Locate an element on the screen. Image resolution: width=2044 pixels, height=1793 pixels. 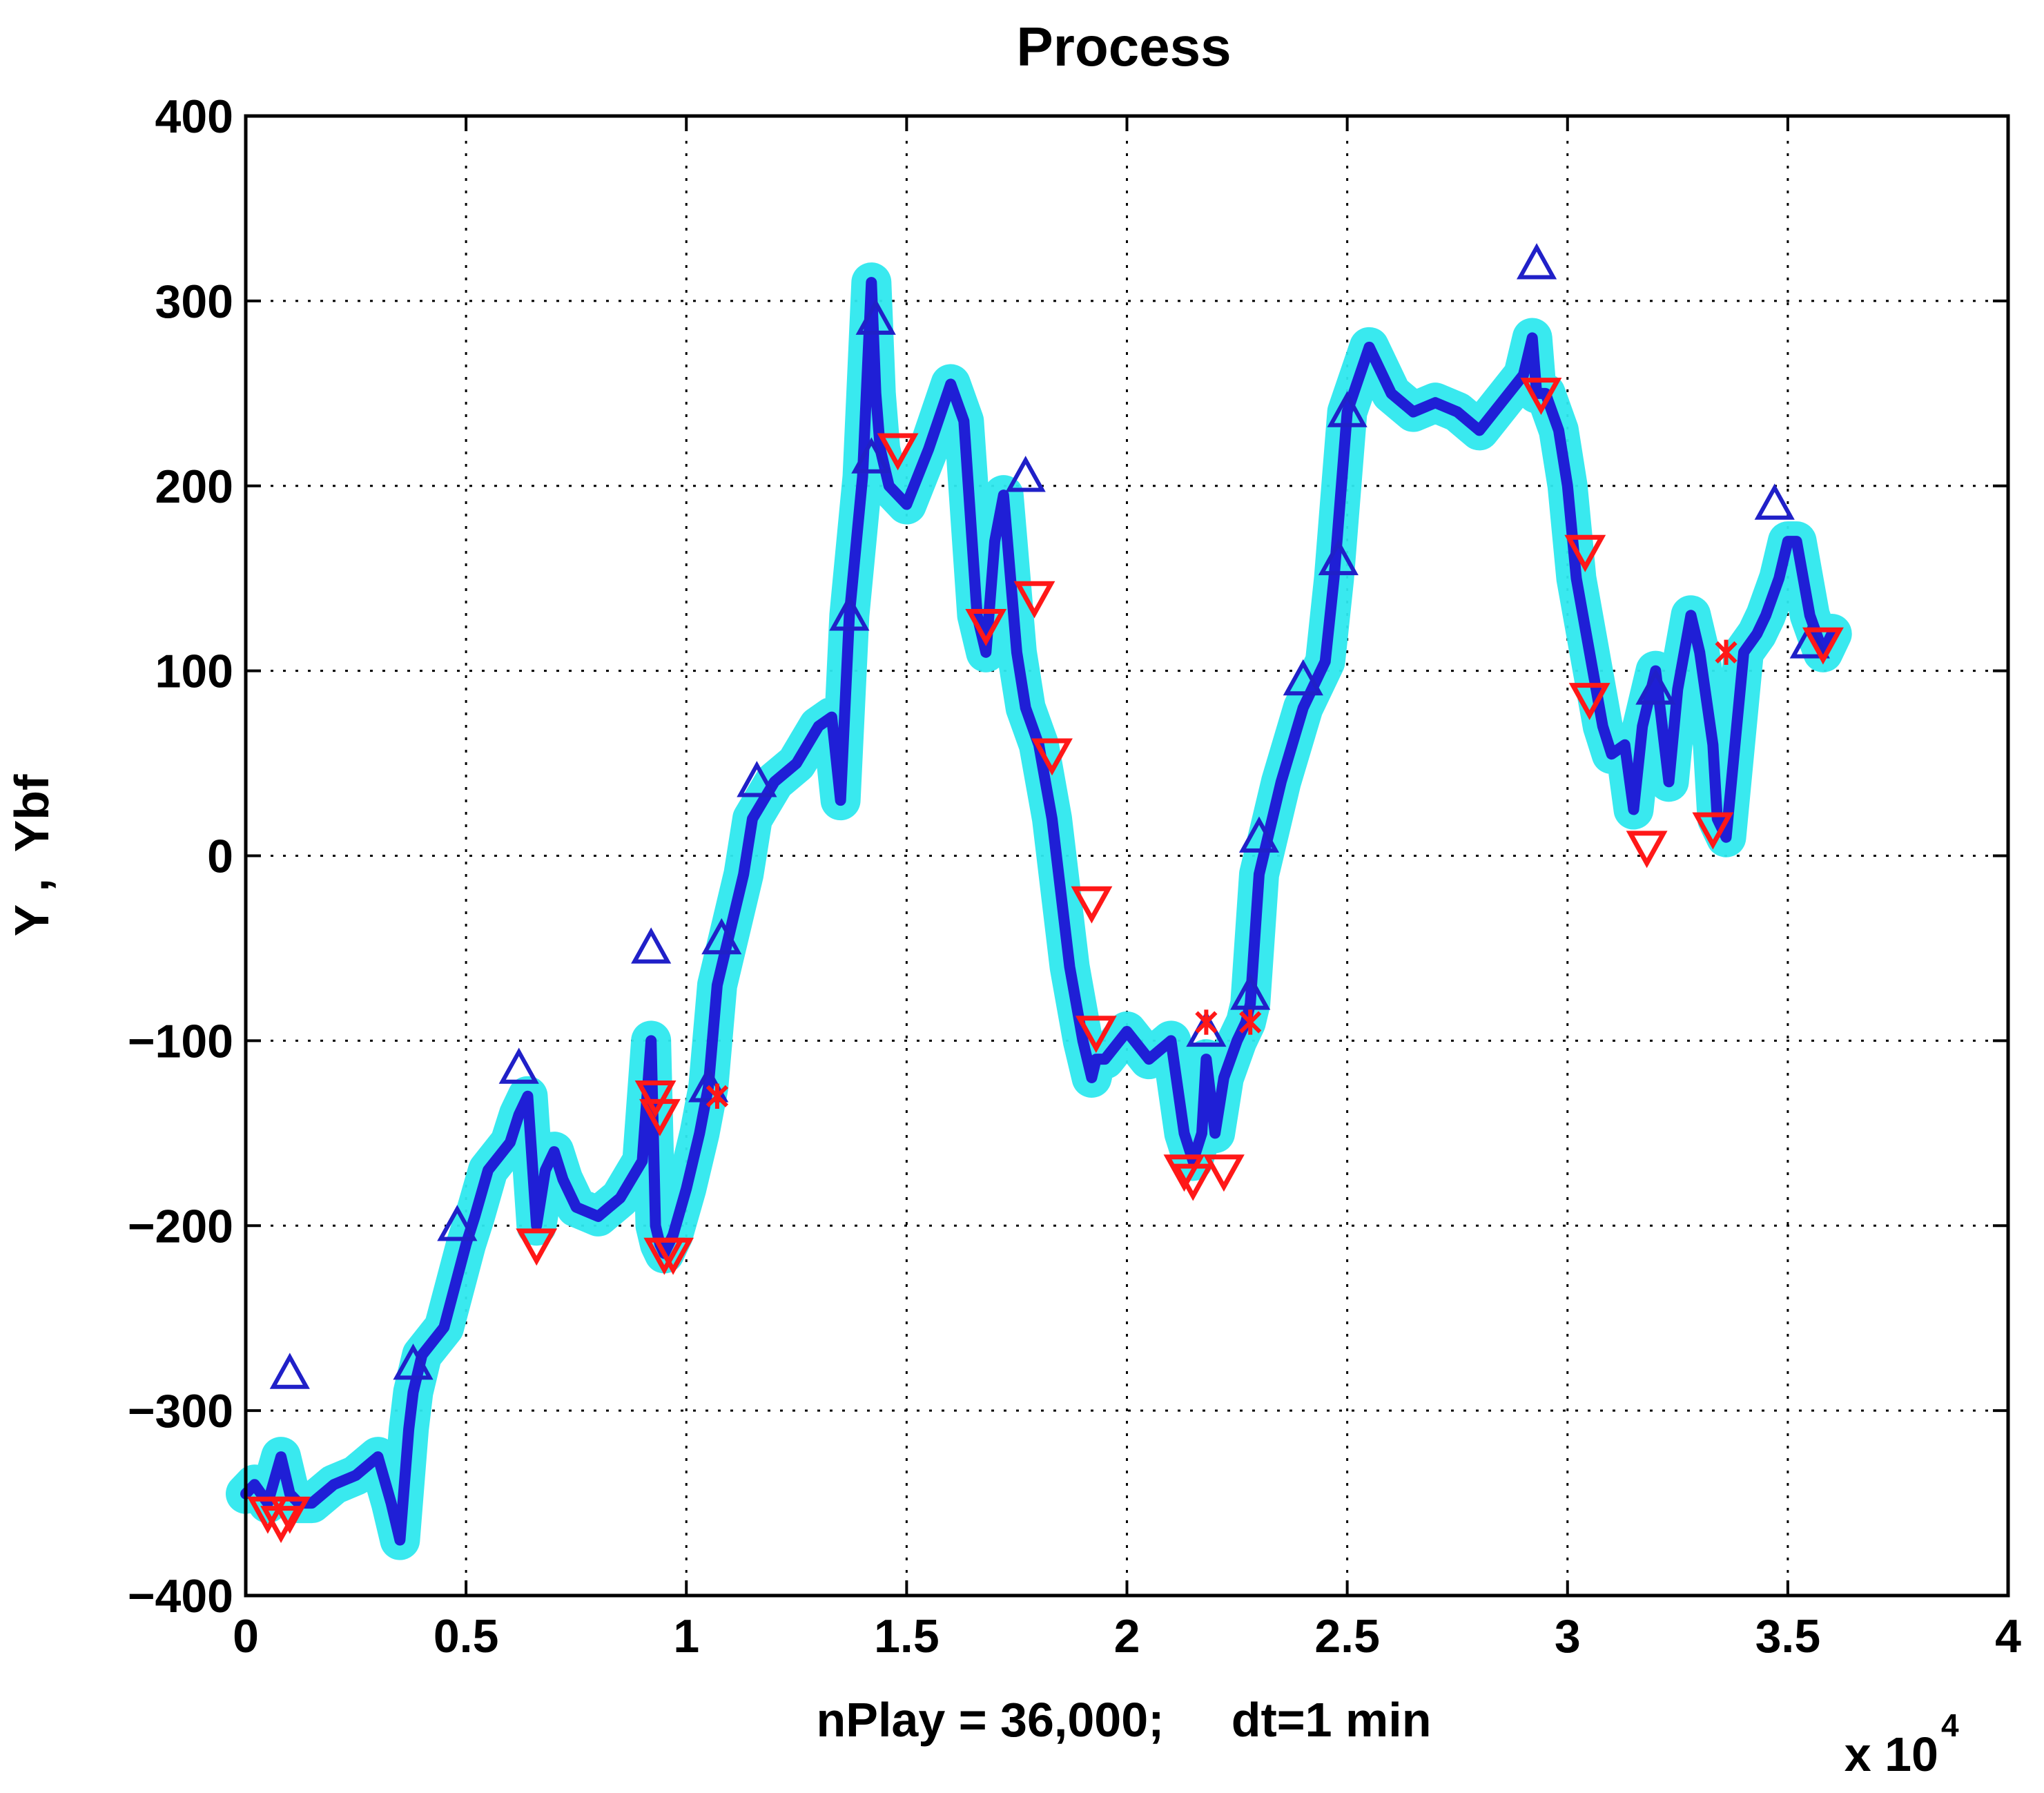
x-tick-label: 1 is located at coordinates (686, 1636).